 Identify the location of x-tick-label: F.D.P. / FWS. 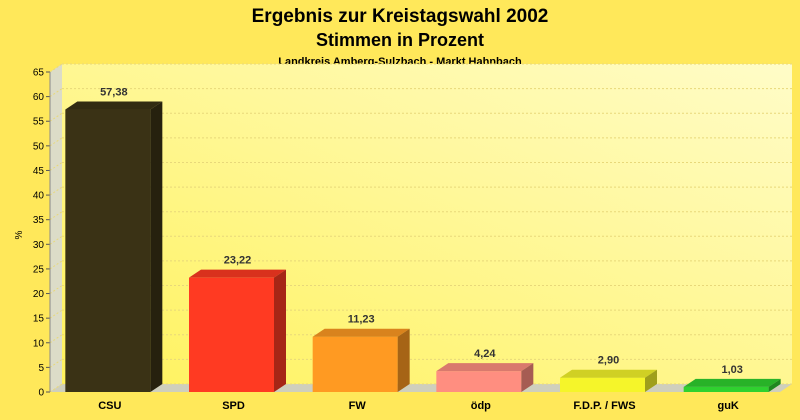
(604, 406).